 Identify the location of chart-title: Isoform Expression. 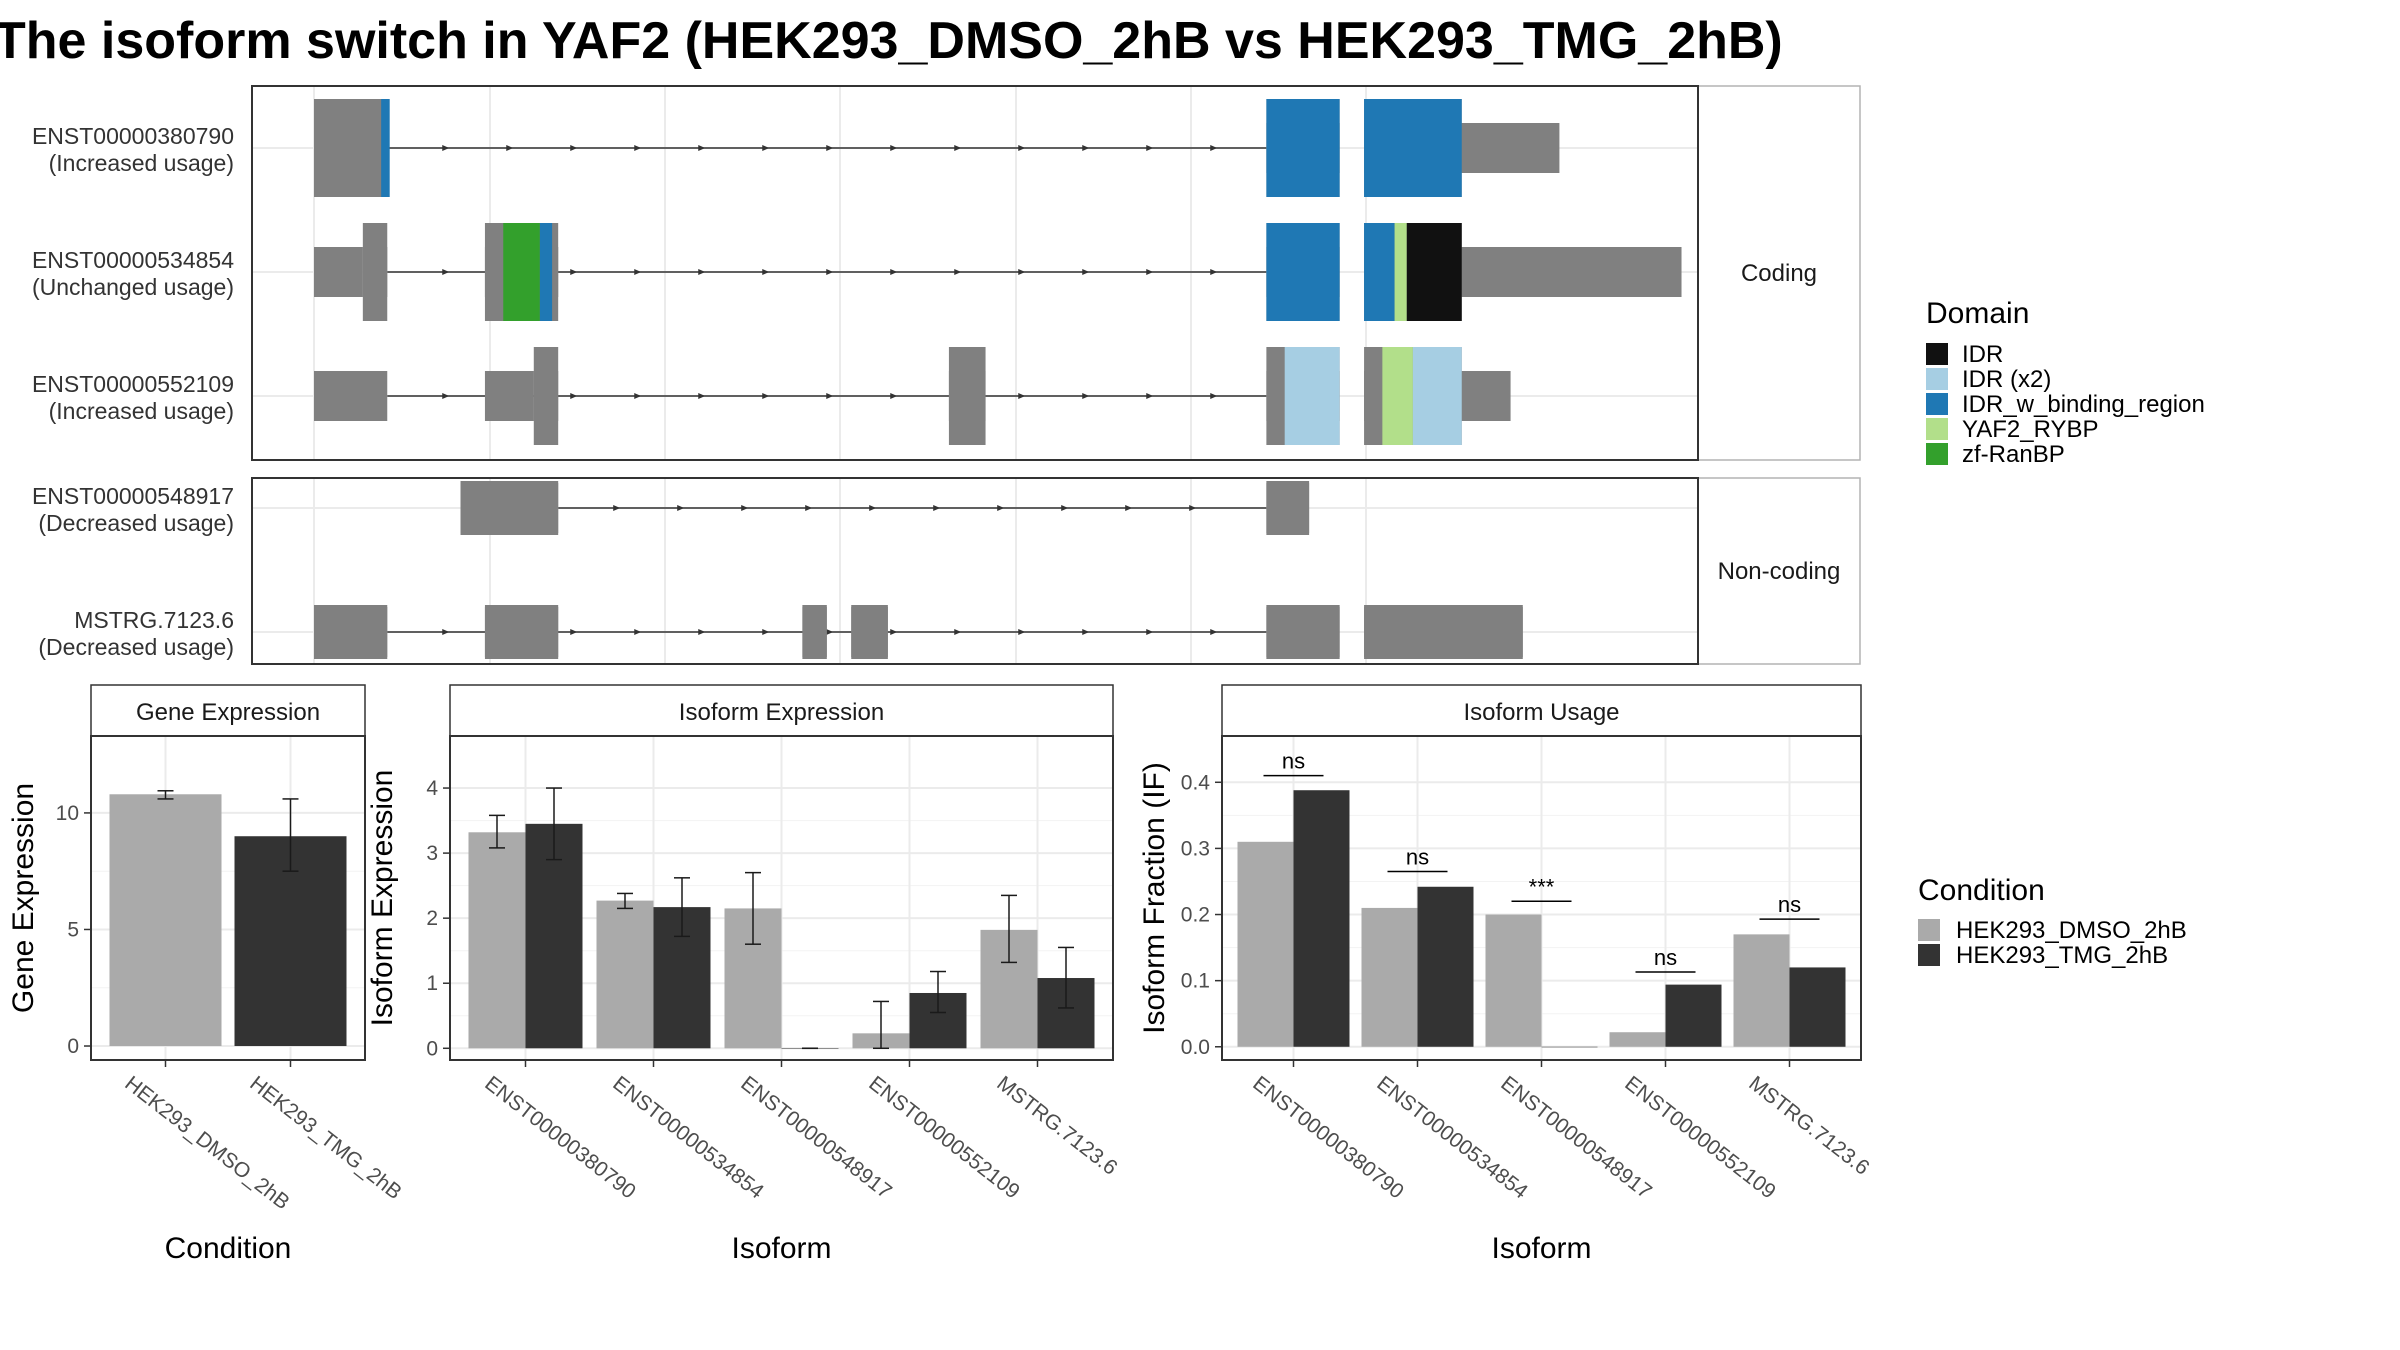
(781, 712).